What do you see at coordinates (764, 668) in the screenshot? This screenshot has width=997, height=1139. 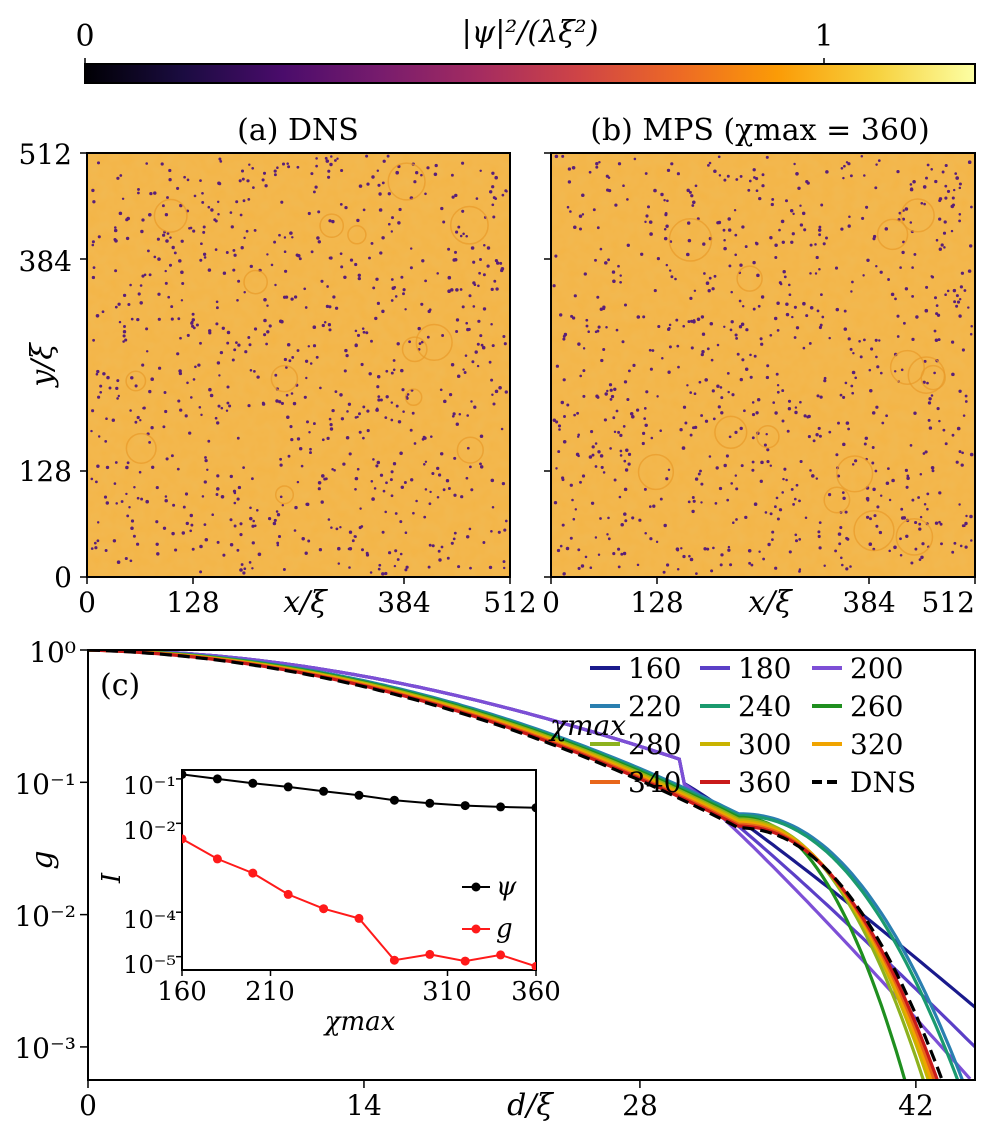 I see `legend-label-180: 180` at bounding box center [764, 668].